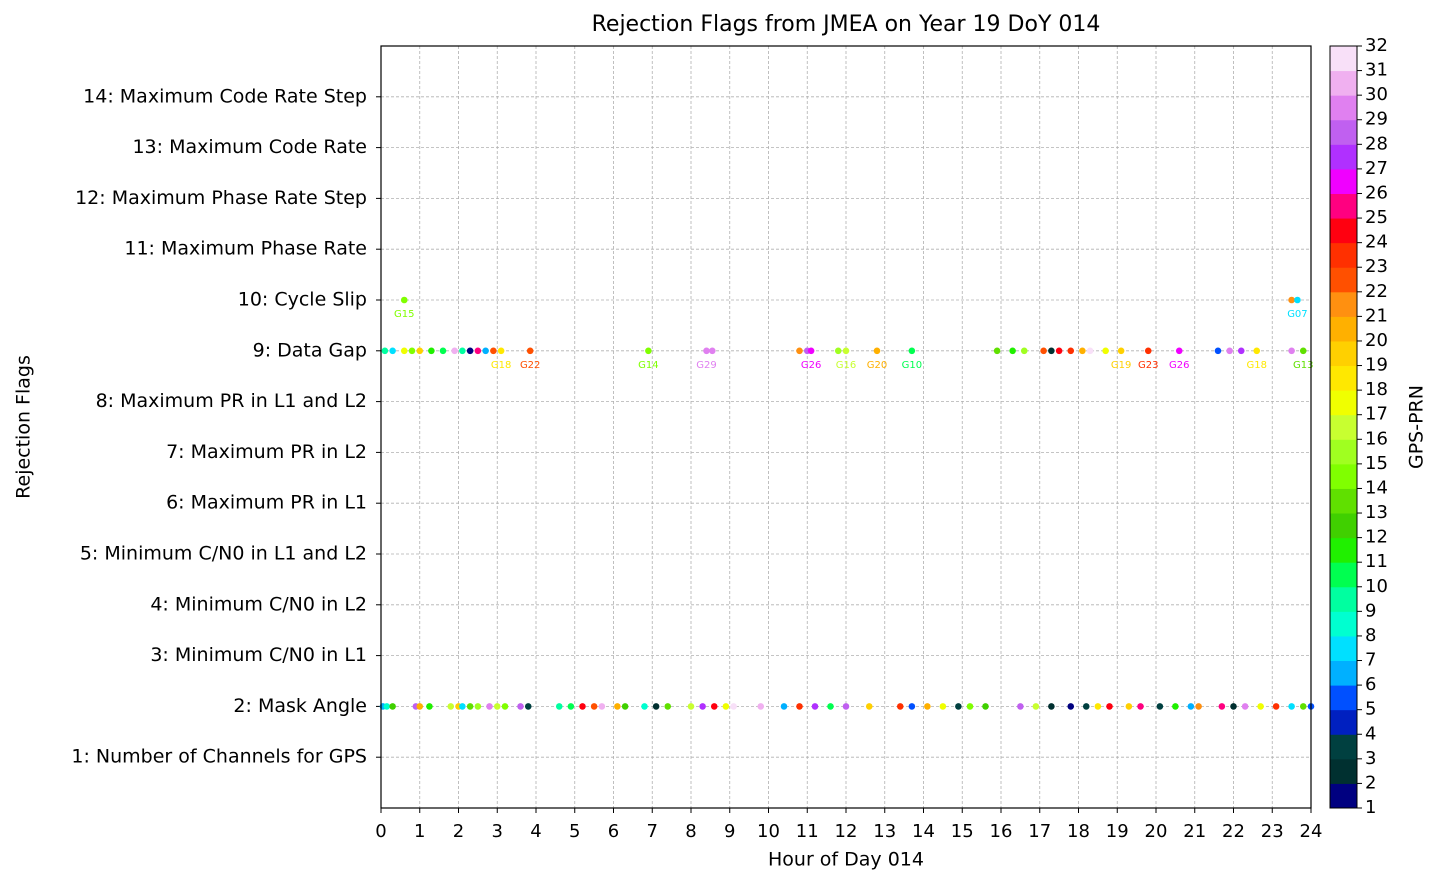 The height and width of the screenshot is (886, 1442). I want to click on x-tick-label: 6, so click(613, 831).